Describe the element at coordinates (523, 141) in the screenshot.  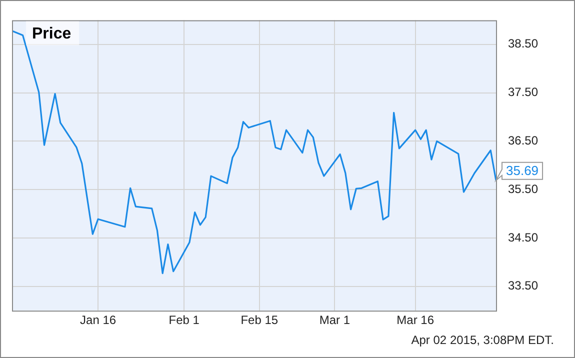
I see `y-tick-label: 36.50` at that location.